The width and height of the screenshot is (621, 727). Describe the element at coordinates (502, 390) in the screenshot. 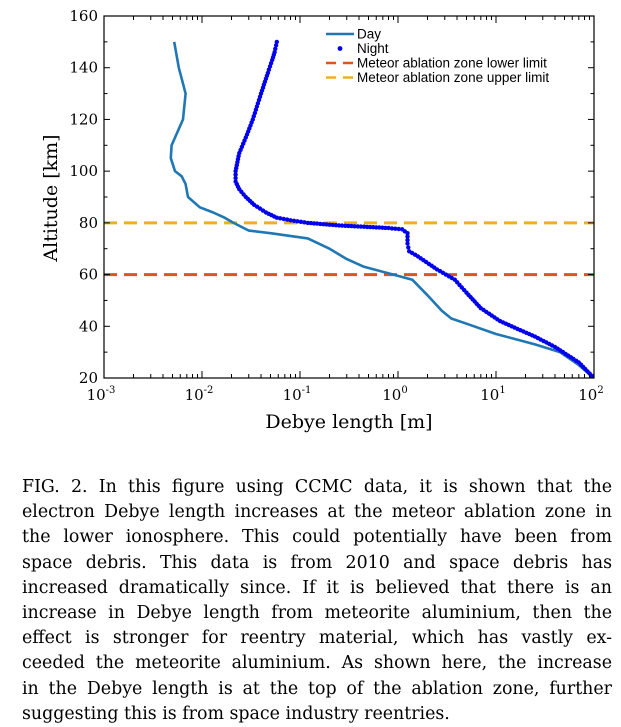

I see `x-tick-exponent: 1` at that location.